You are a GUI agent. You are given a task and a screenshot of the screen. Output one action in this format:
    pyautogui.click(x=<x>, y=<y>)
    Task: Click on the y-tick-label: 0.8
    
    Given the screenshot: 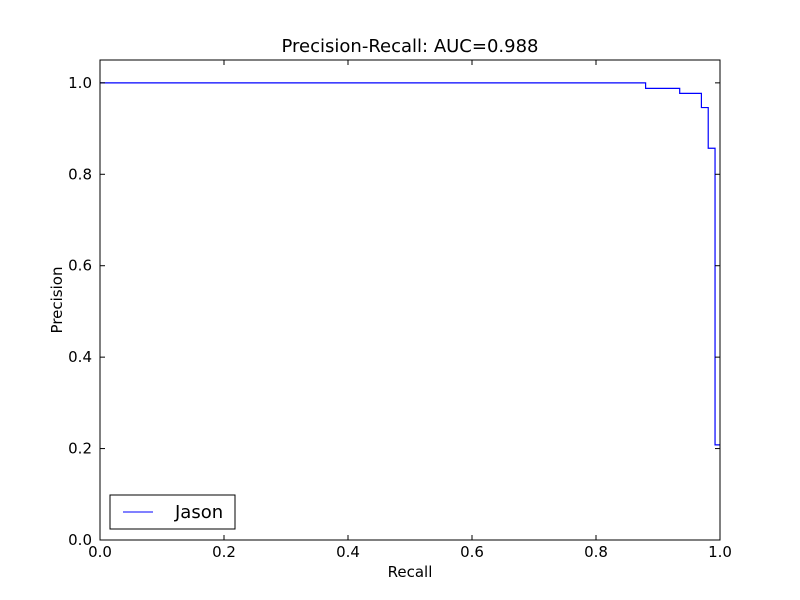 What is the action you would take?
    pyautogui.click(x=80, y=174)
    